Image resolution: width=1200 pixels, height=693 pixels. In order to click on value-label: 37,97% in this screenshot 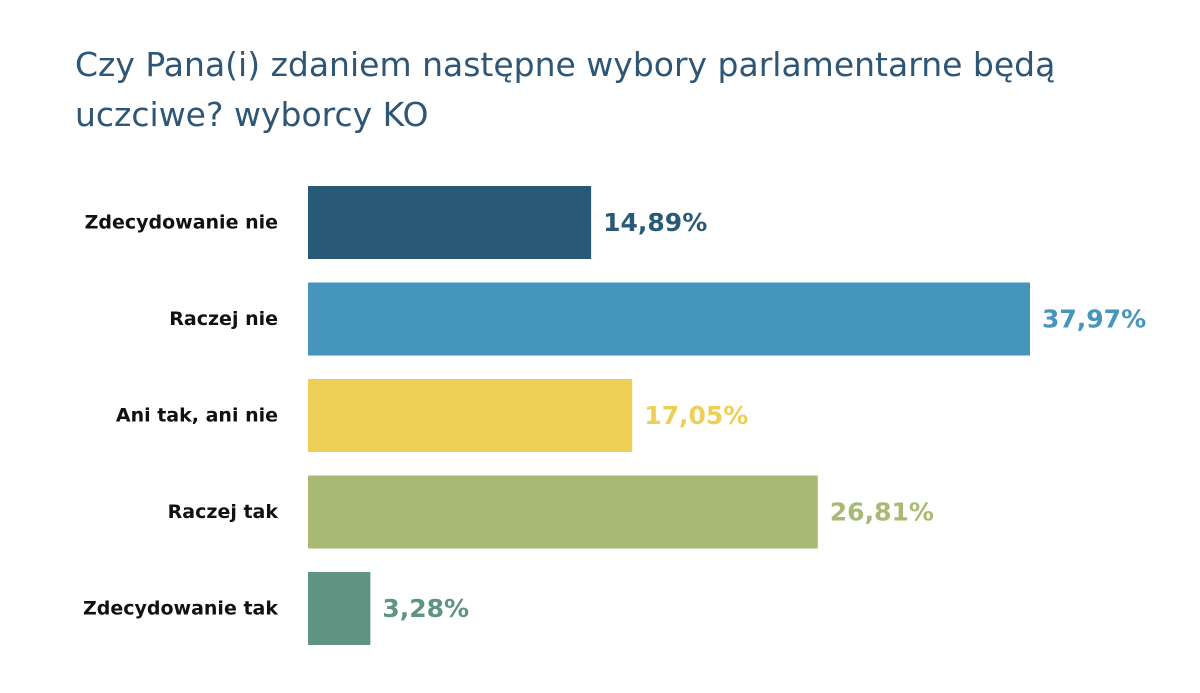, I will do `click(1094, 319)`.